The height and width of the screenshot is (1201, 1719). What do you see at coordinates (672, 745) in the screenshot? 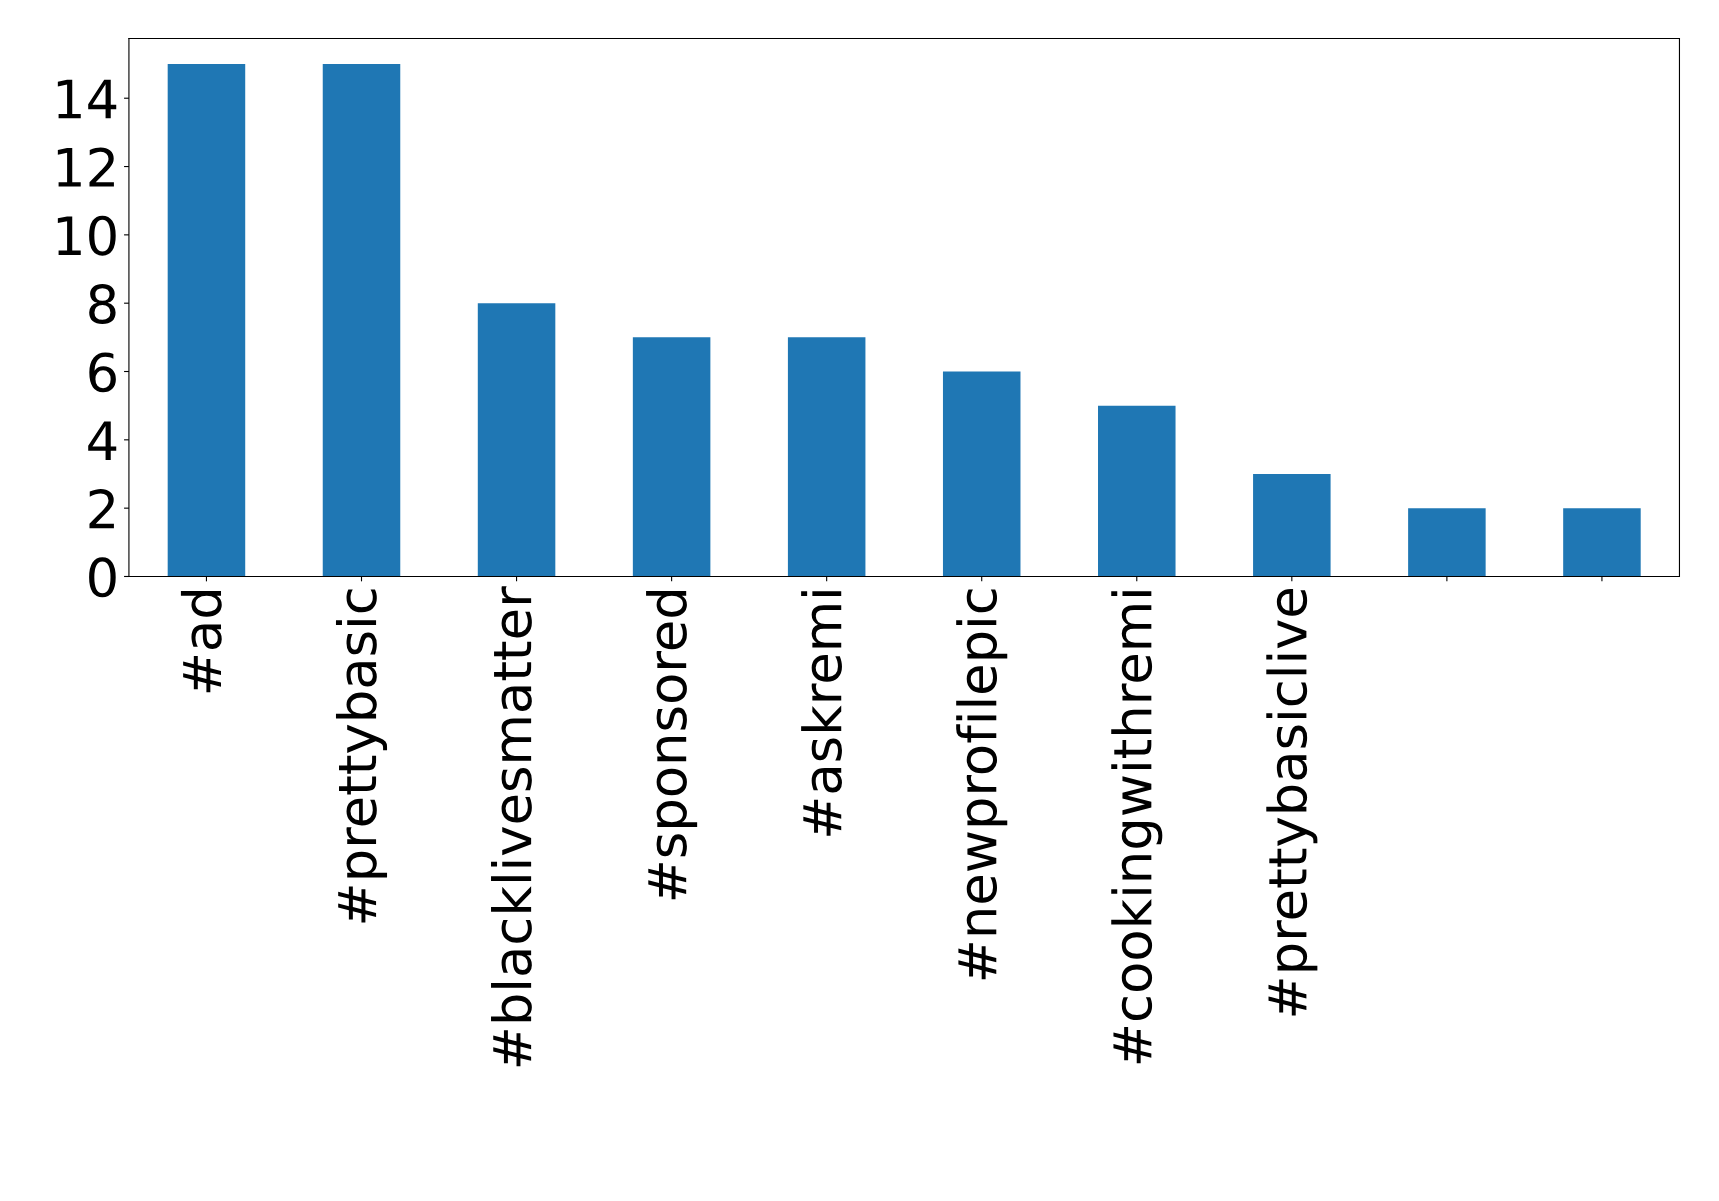
I see `x-tick-label: #sponsored` at bounding box center [672, 745].